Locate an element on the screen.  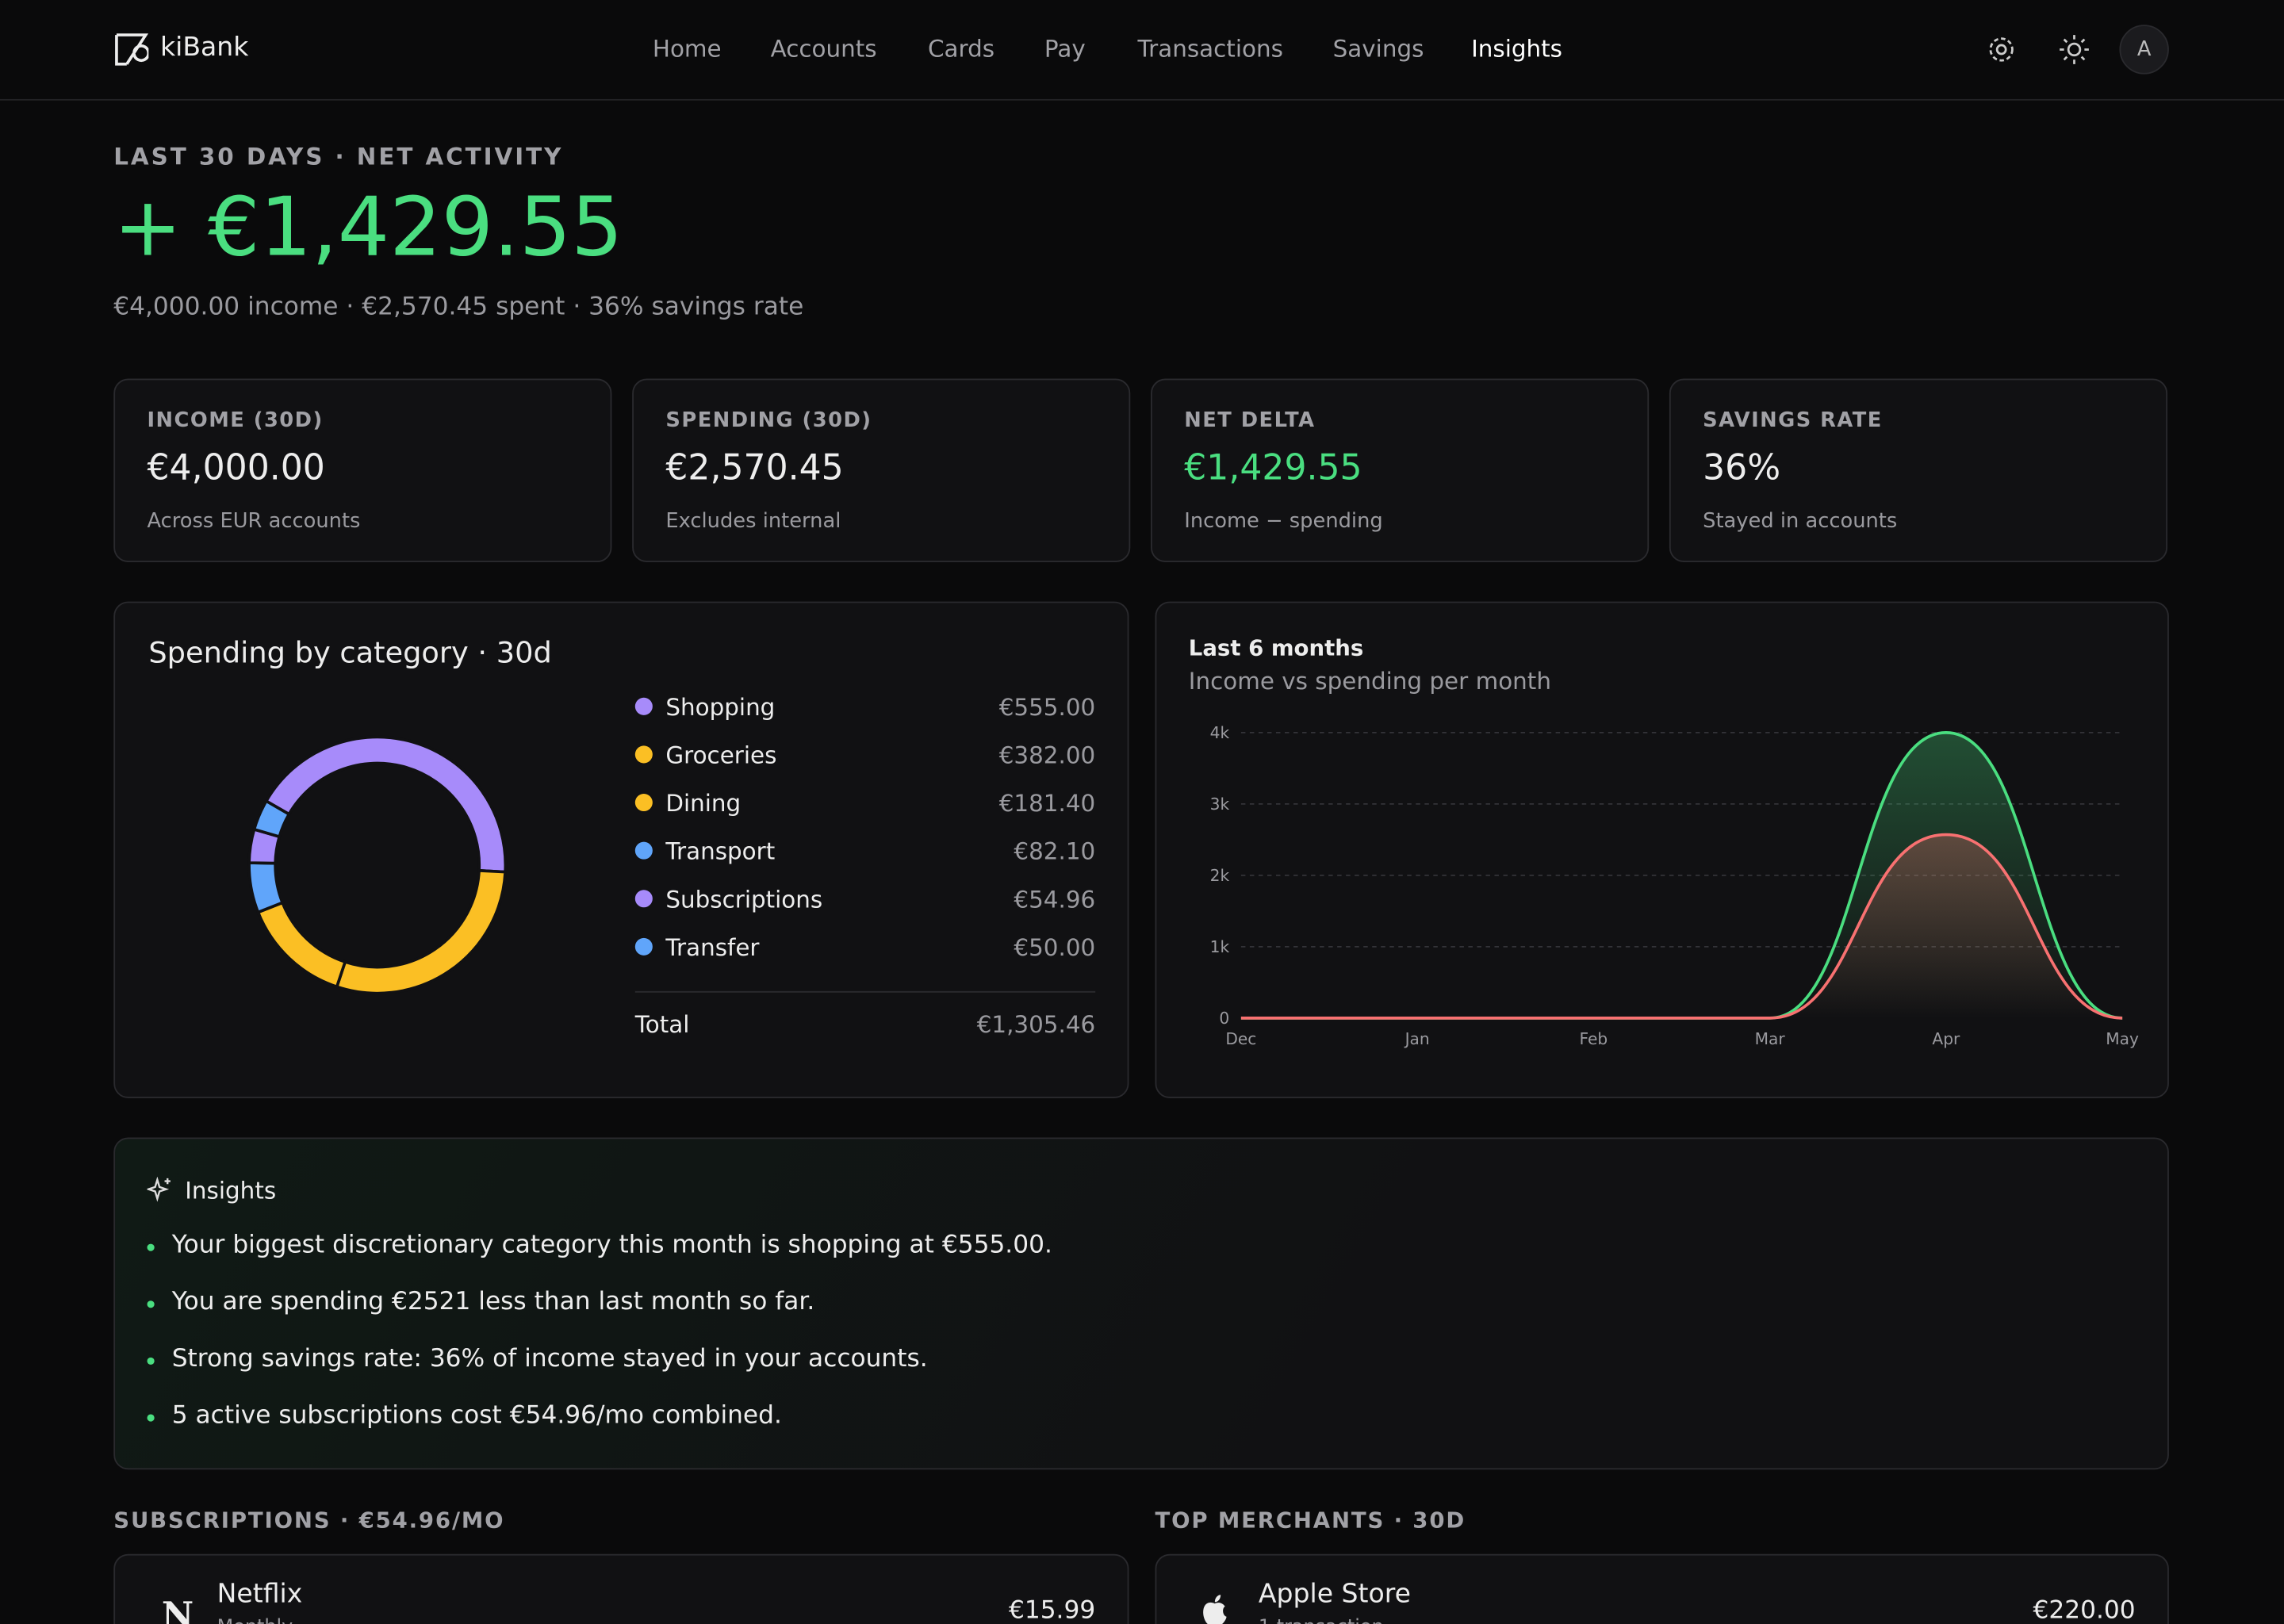
stat-note: Excludes internal is located at coordinates (753, 521).